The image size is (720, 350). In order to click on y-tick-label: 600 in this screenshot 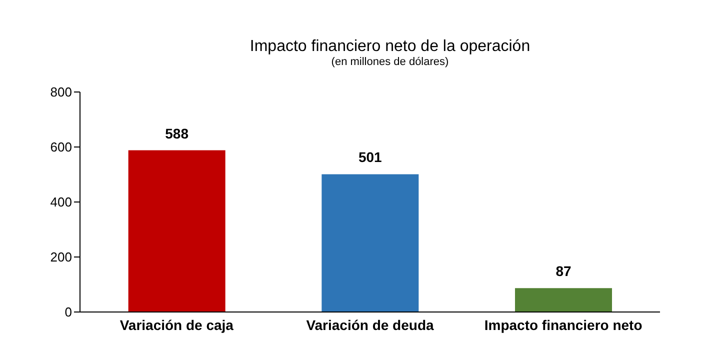, I will do `click(61, 147)`.